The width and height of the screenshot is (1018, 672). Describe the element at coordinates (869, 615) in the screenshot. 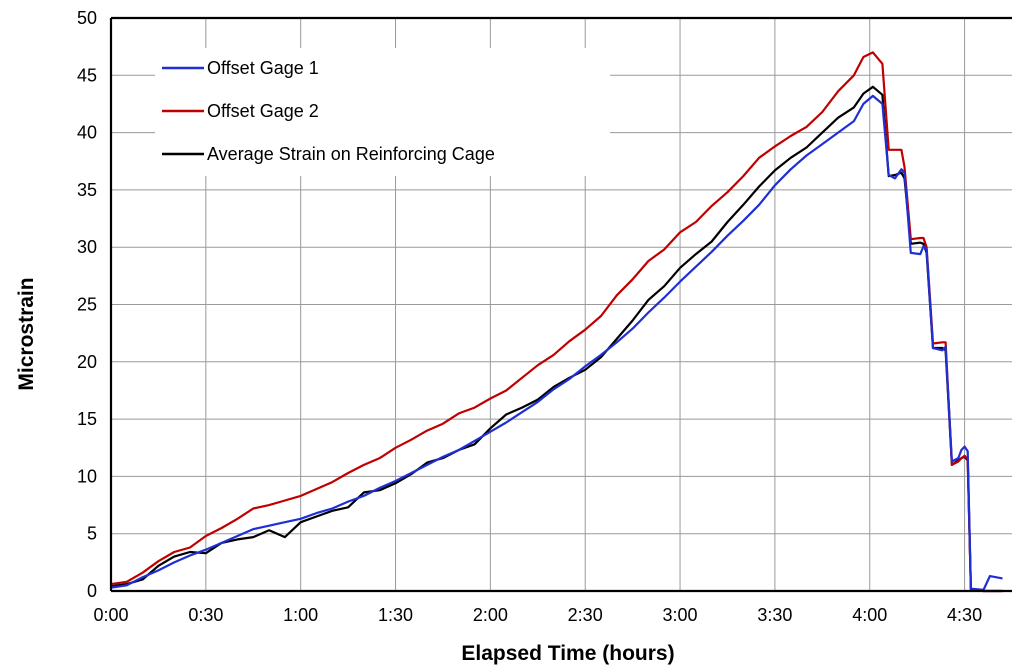

I see `x-tick-label: 4:00` at that location.